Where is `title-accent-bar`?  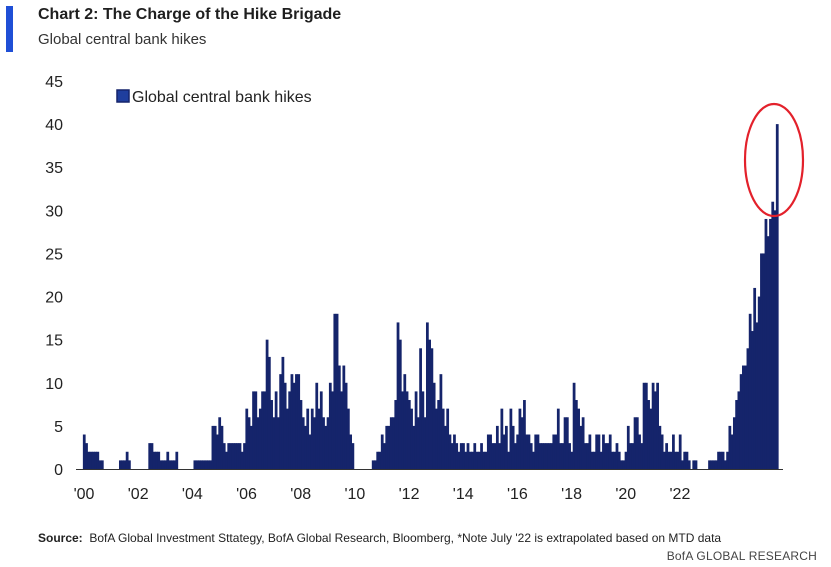
title-accent-bar is located at coordinates (9, 29).